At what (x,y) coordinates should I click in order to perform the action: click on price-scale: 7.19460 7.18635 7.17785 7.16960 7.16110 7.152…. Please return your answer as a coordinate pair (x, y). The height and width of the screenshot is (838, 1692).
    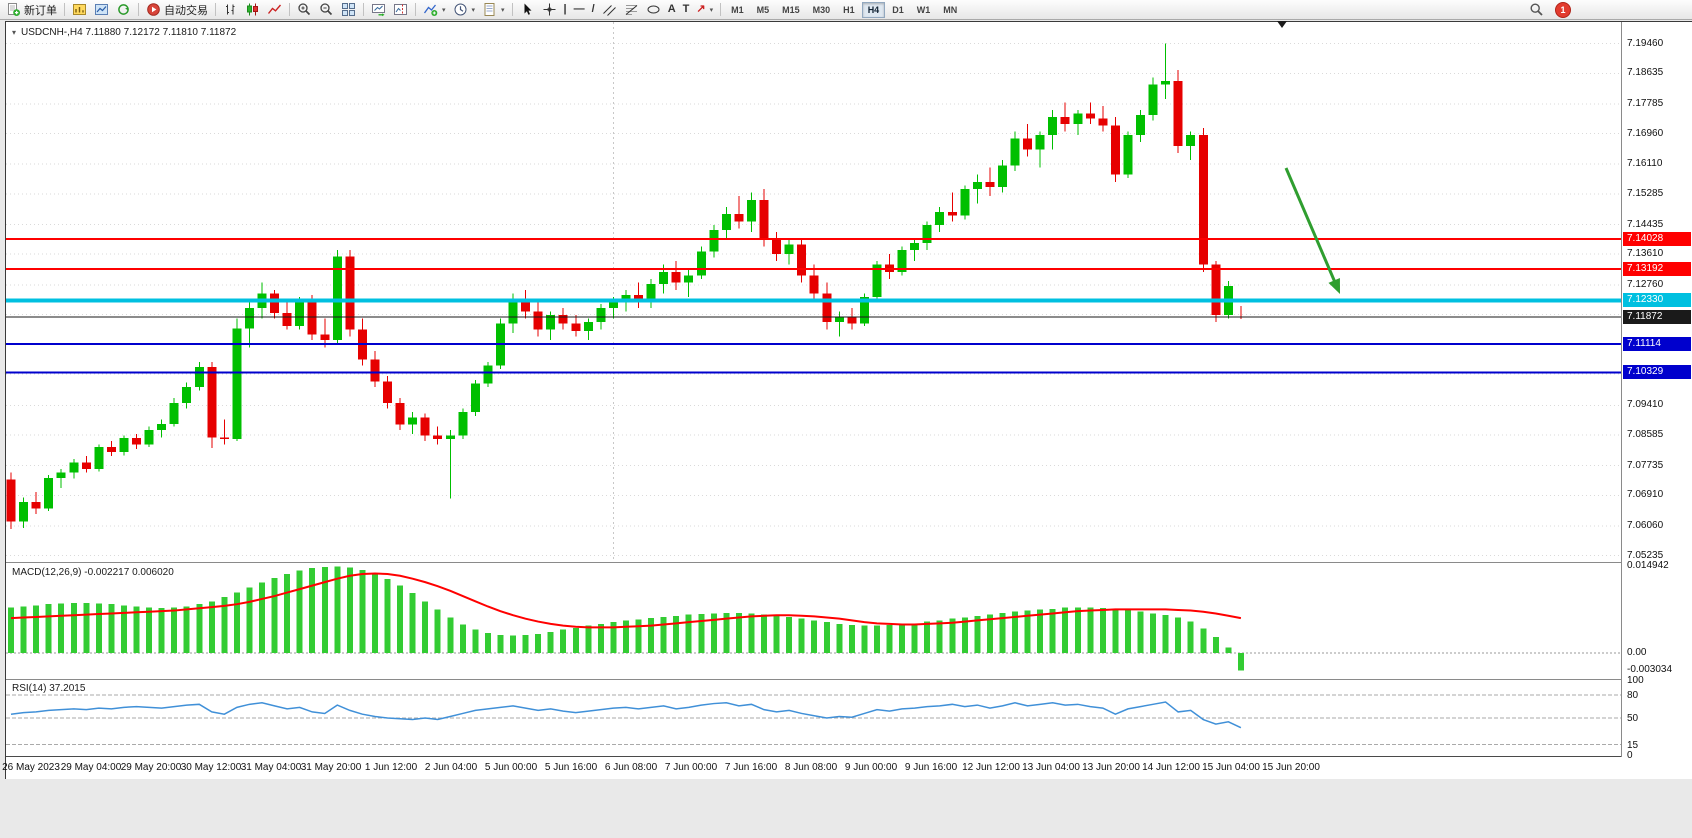
    Looking at the image, I should click on (1656, 391).